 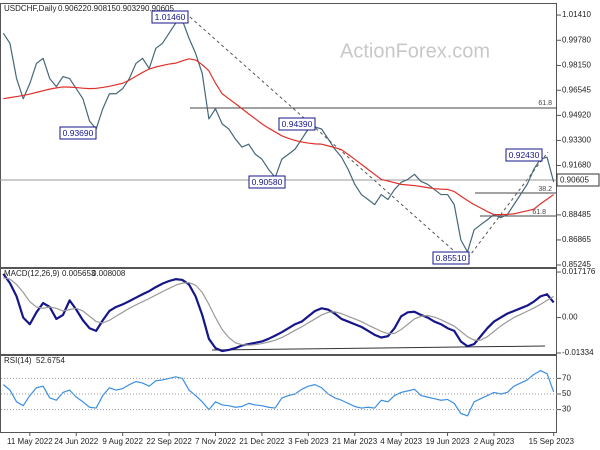 I want to click on y-tick-label: -0.01334, so click(x=578, y=352).